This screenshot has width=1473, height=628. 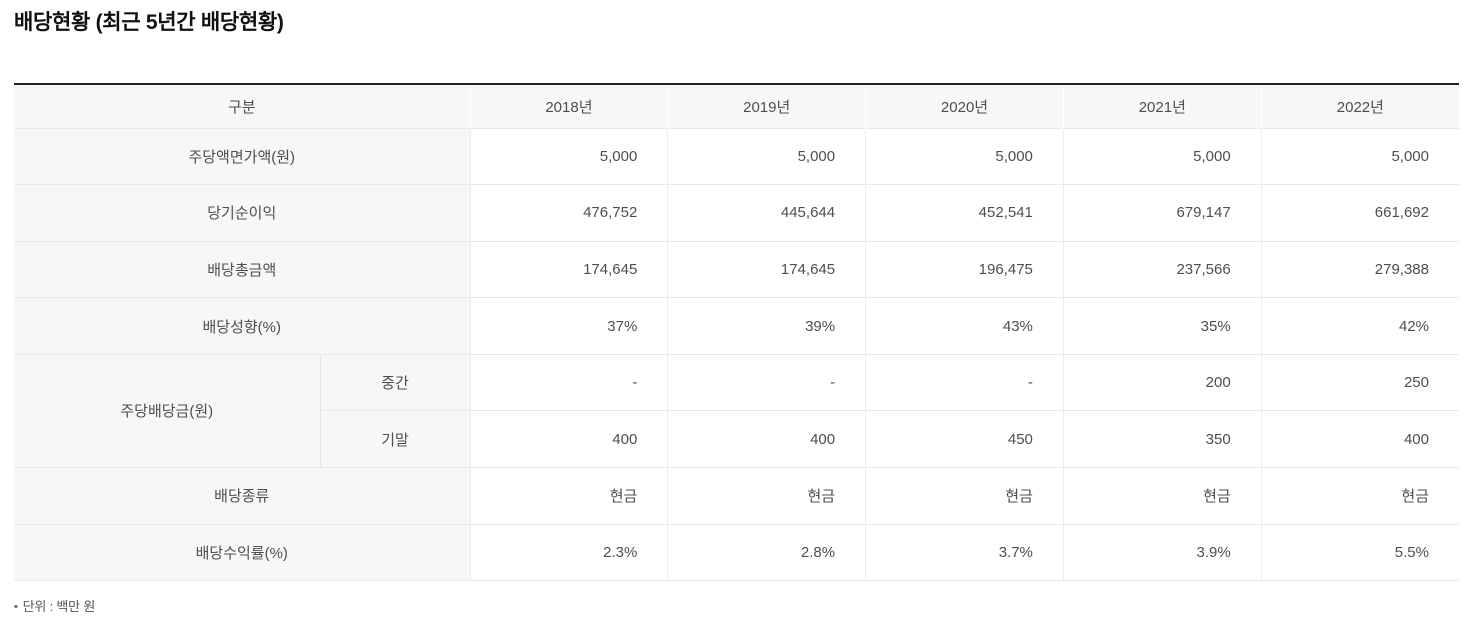 What do you see at coordinates (964, 213) in the screenshot?
I see `value-cell: 452,541` at bounding box center [964, 213].